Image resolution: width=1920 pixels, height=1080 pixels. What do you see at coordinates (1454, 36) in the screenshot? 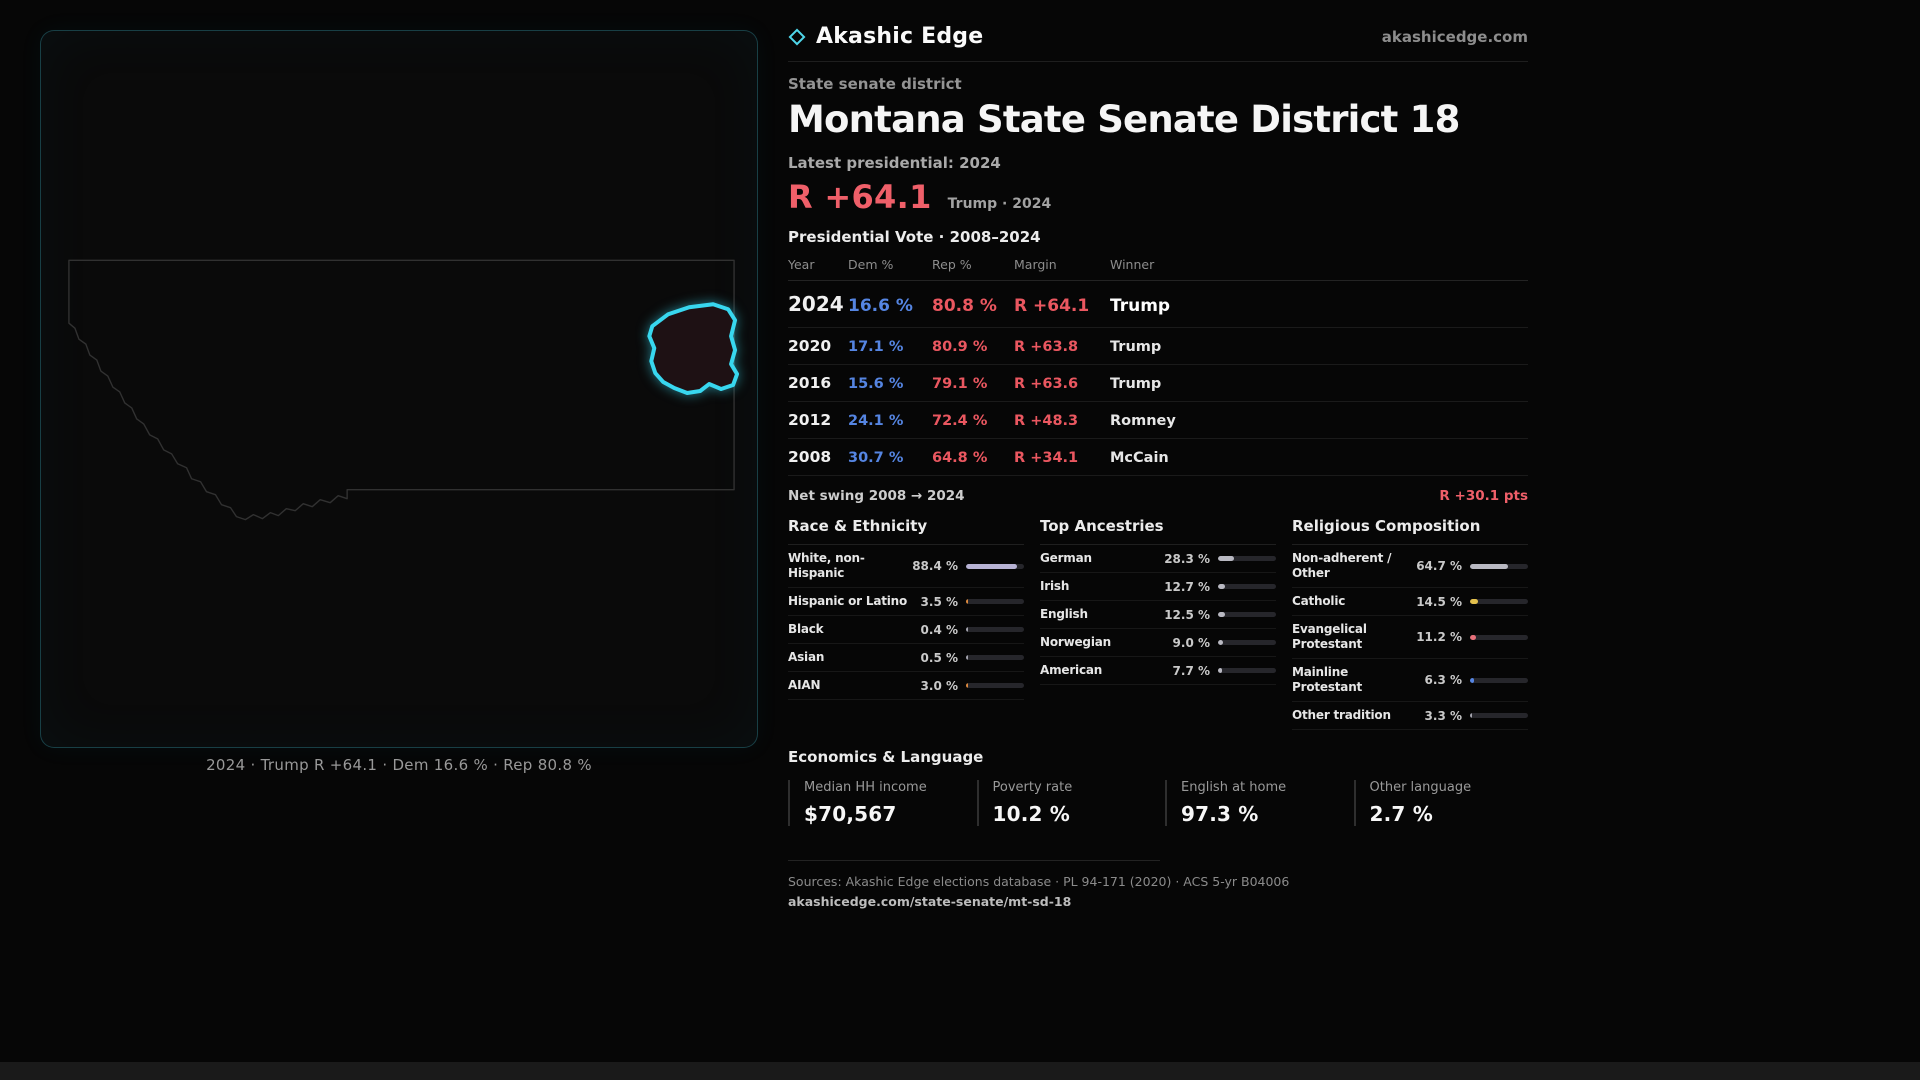
I see `site-link: akashicedge.com` at bounding box center [1454, 36].